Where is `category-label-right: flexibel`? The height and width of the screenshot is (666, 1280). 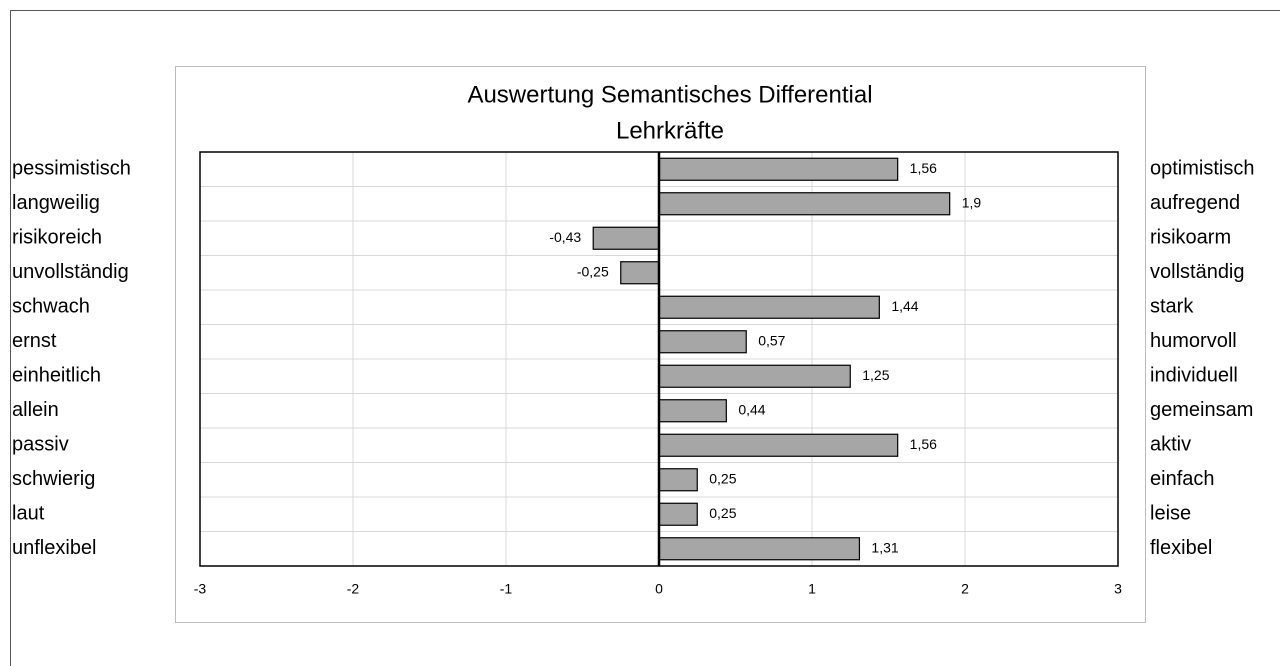 category-label-right: flexibel is located at coordinates (1181, 548).